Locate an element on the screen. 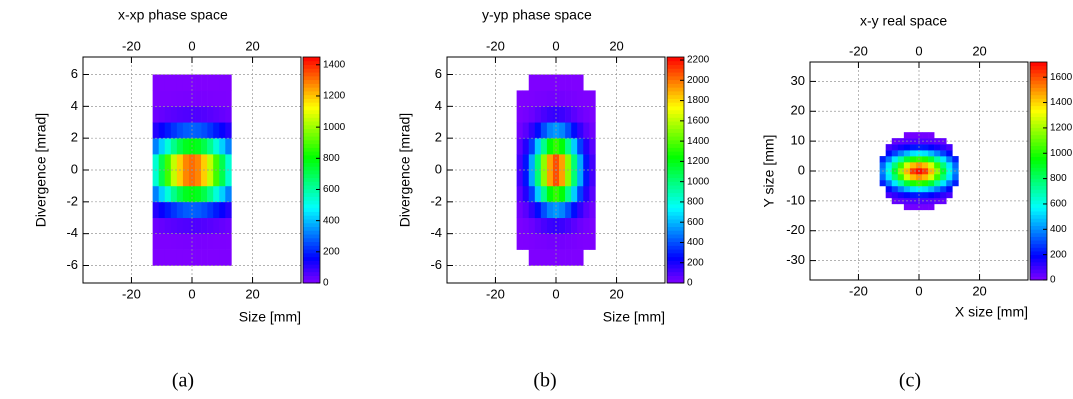 Image resolution: width=1073 pixels, height=399 pixels. colorbar-tick-label: 1000 is located at coordinates (334, 127).